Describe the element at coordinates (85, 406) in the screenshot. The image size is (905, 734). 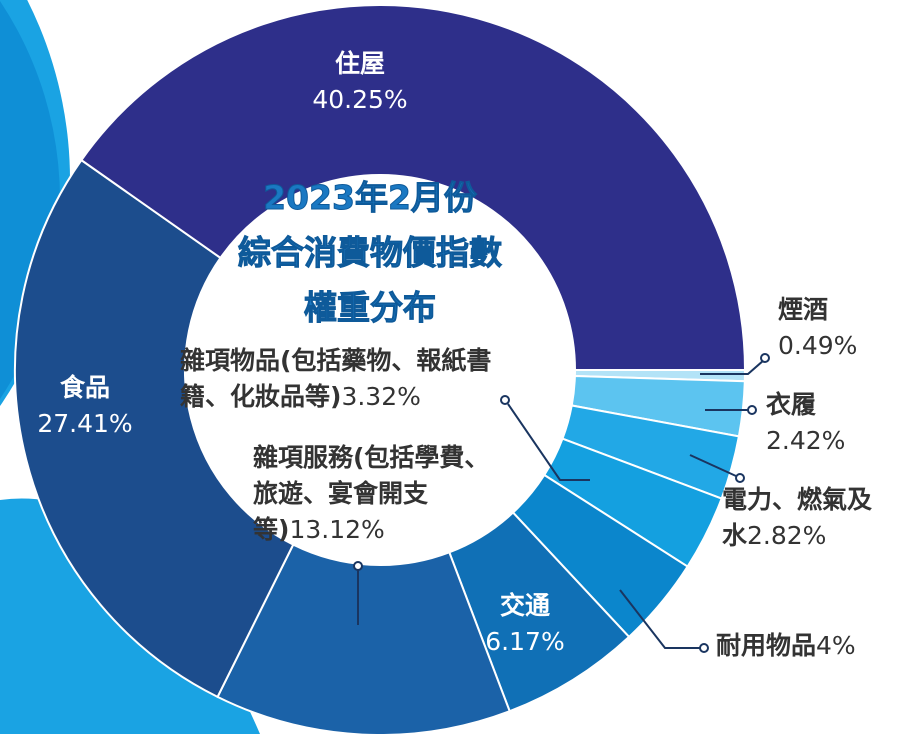
I see `slice-label: 食品 27.41%` at that location.